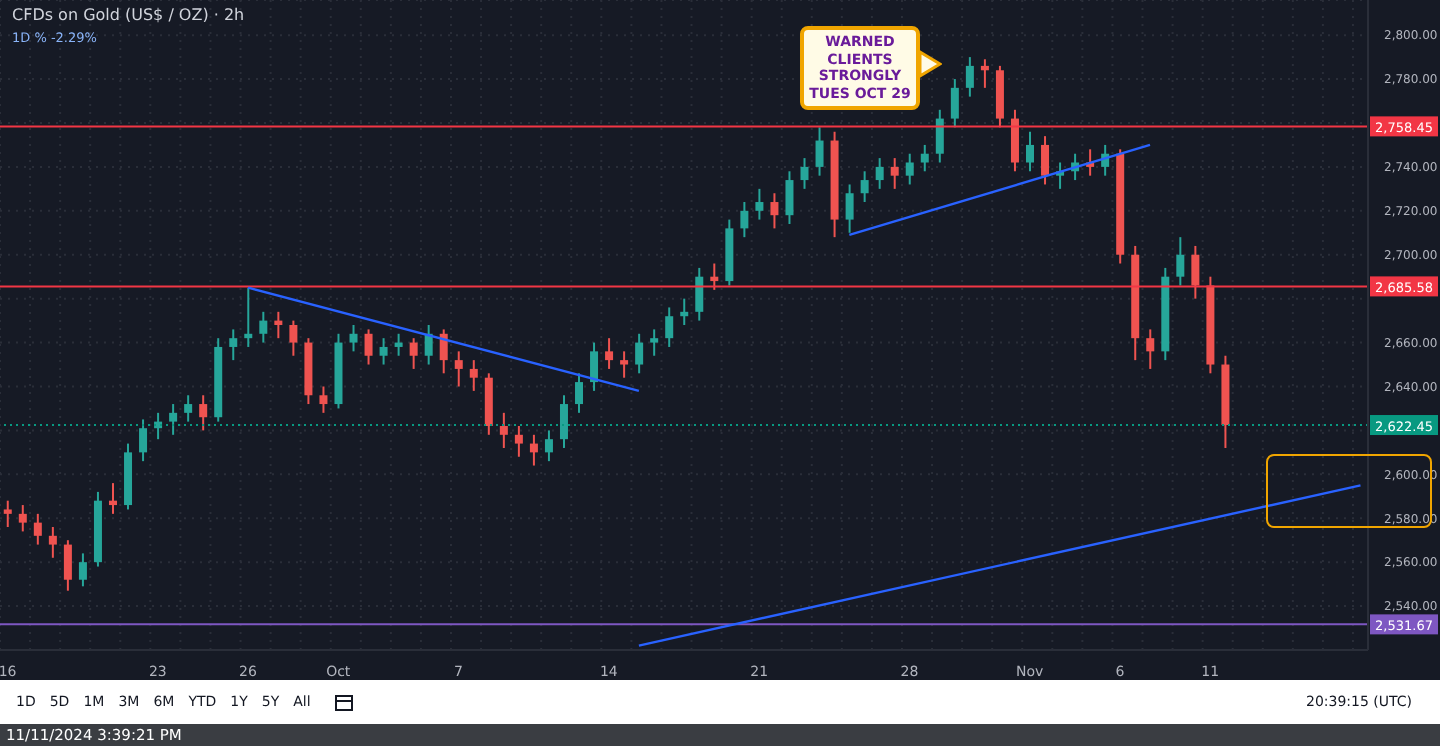 Image resolution: width=1440 pixels, height=746 pixels. I want to click on chart-title: CFDs on Gold (US$ / OZ) · 2h, so click(128, 15).